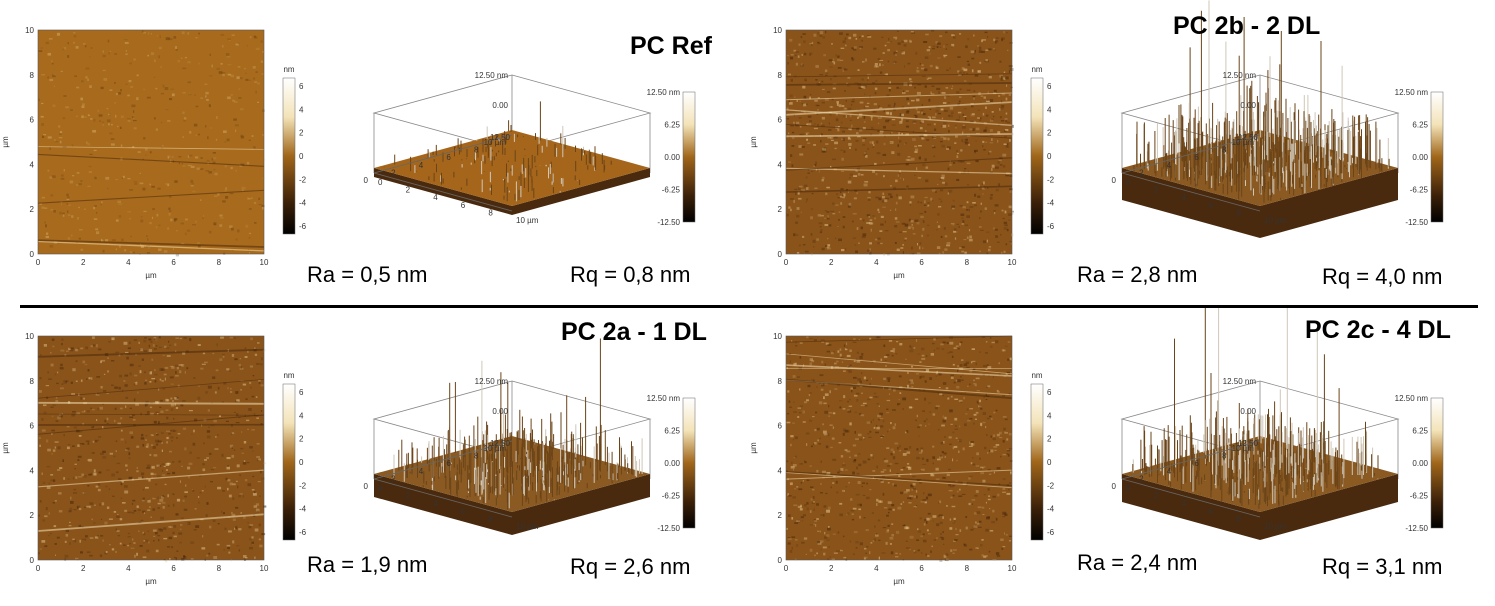  What do you see at coordinates (435, 197) in the screenshot?
I see `axis-tick-label: 4` at bounding box center [435, 197].